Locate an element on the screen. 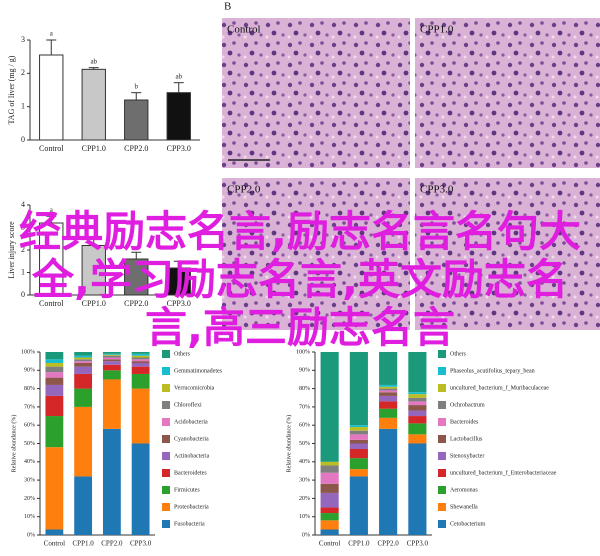 The height and width of the screenshot is (556, 600). y-axis-label: TAG of liver (mg / g) is located at coordinates (11, 89).